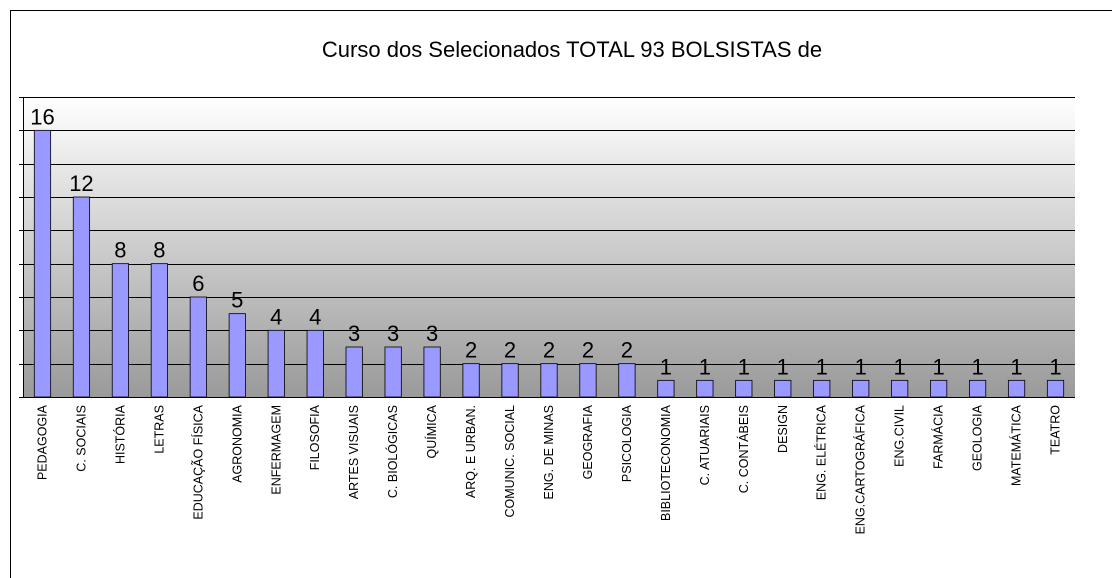 The width and height of the screenshot is (1112, 578). I want to click on x-tick-label: ENFERMAGEM, so click(276, 450).